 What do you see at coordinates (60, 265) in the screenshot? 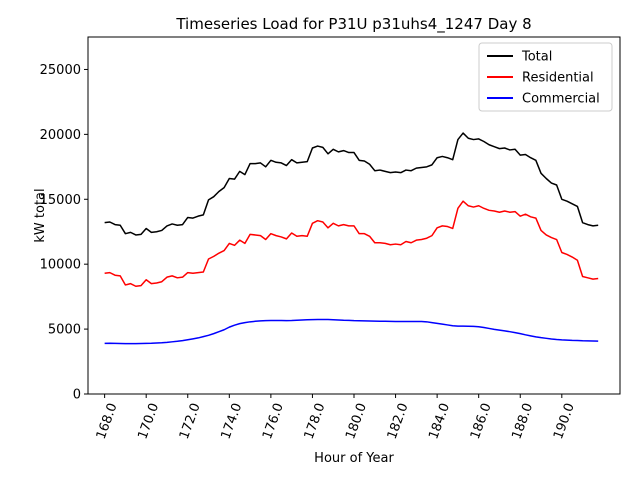
I see `y-tick-label: 10000` at bounding box center [60, 265].